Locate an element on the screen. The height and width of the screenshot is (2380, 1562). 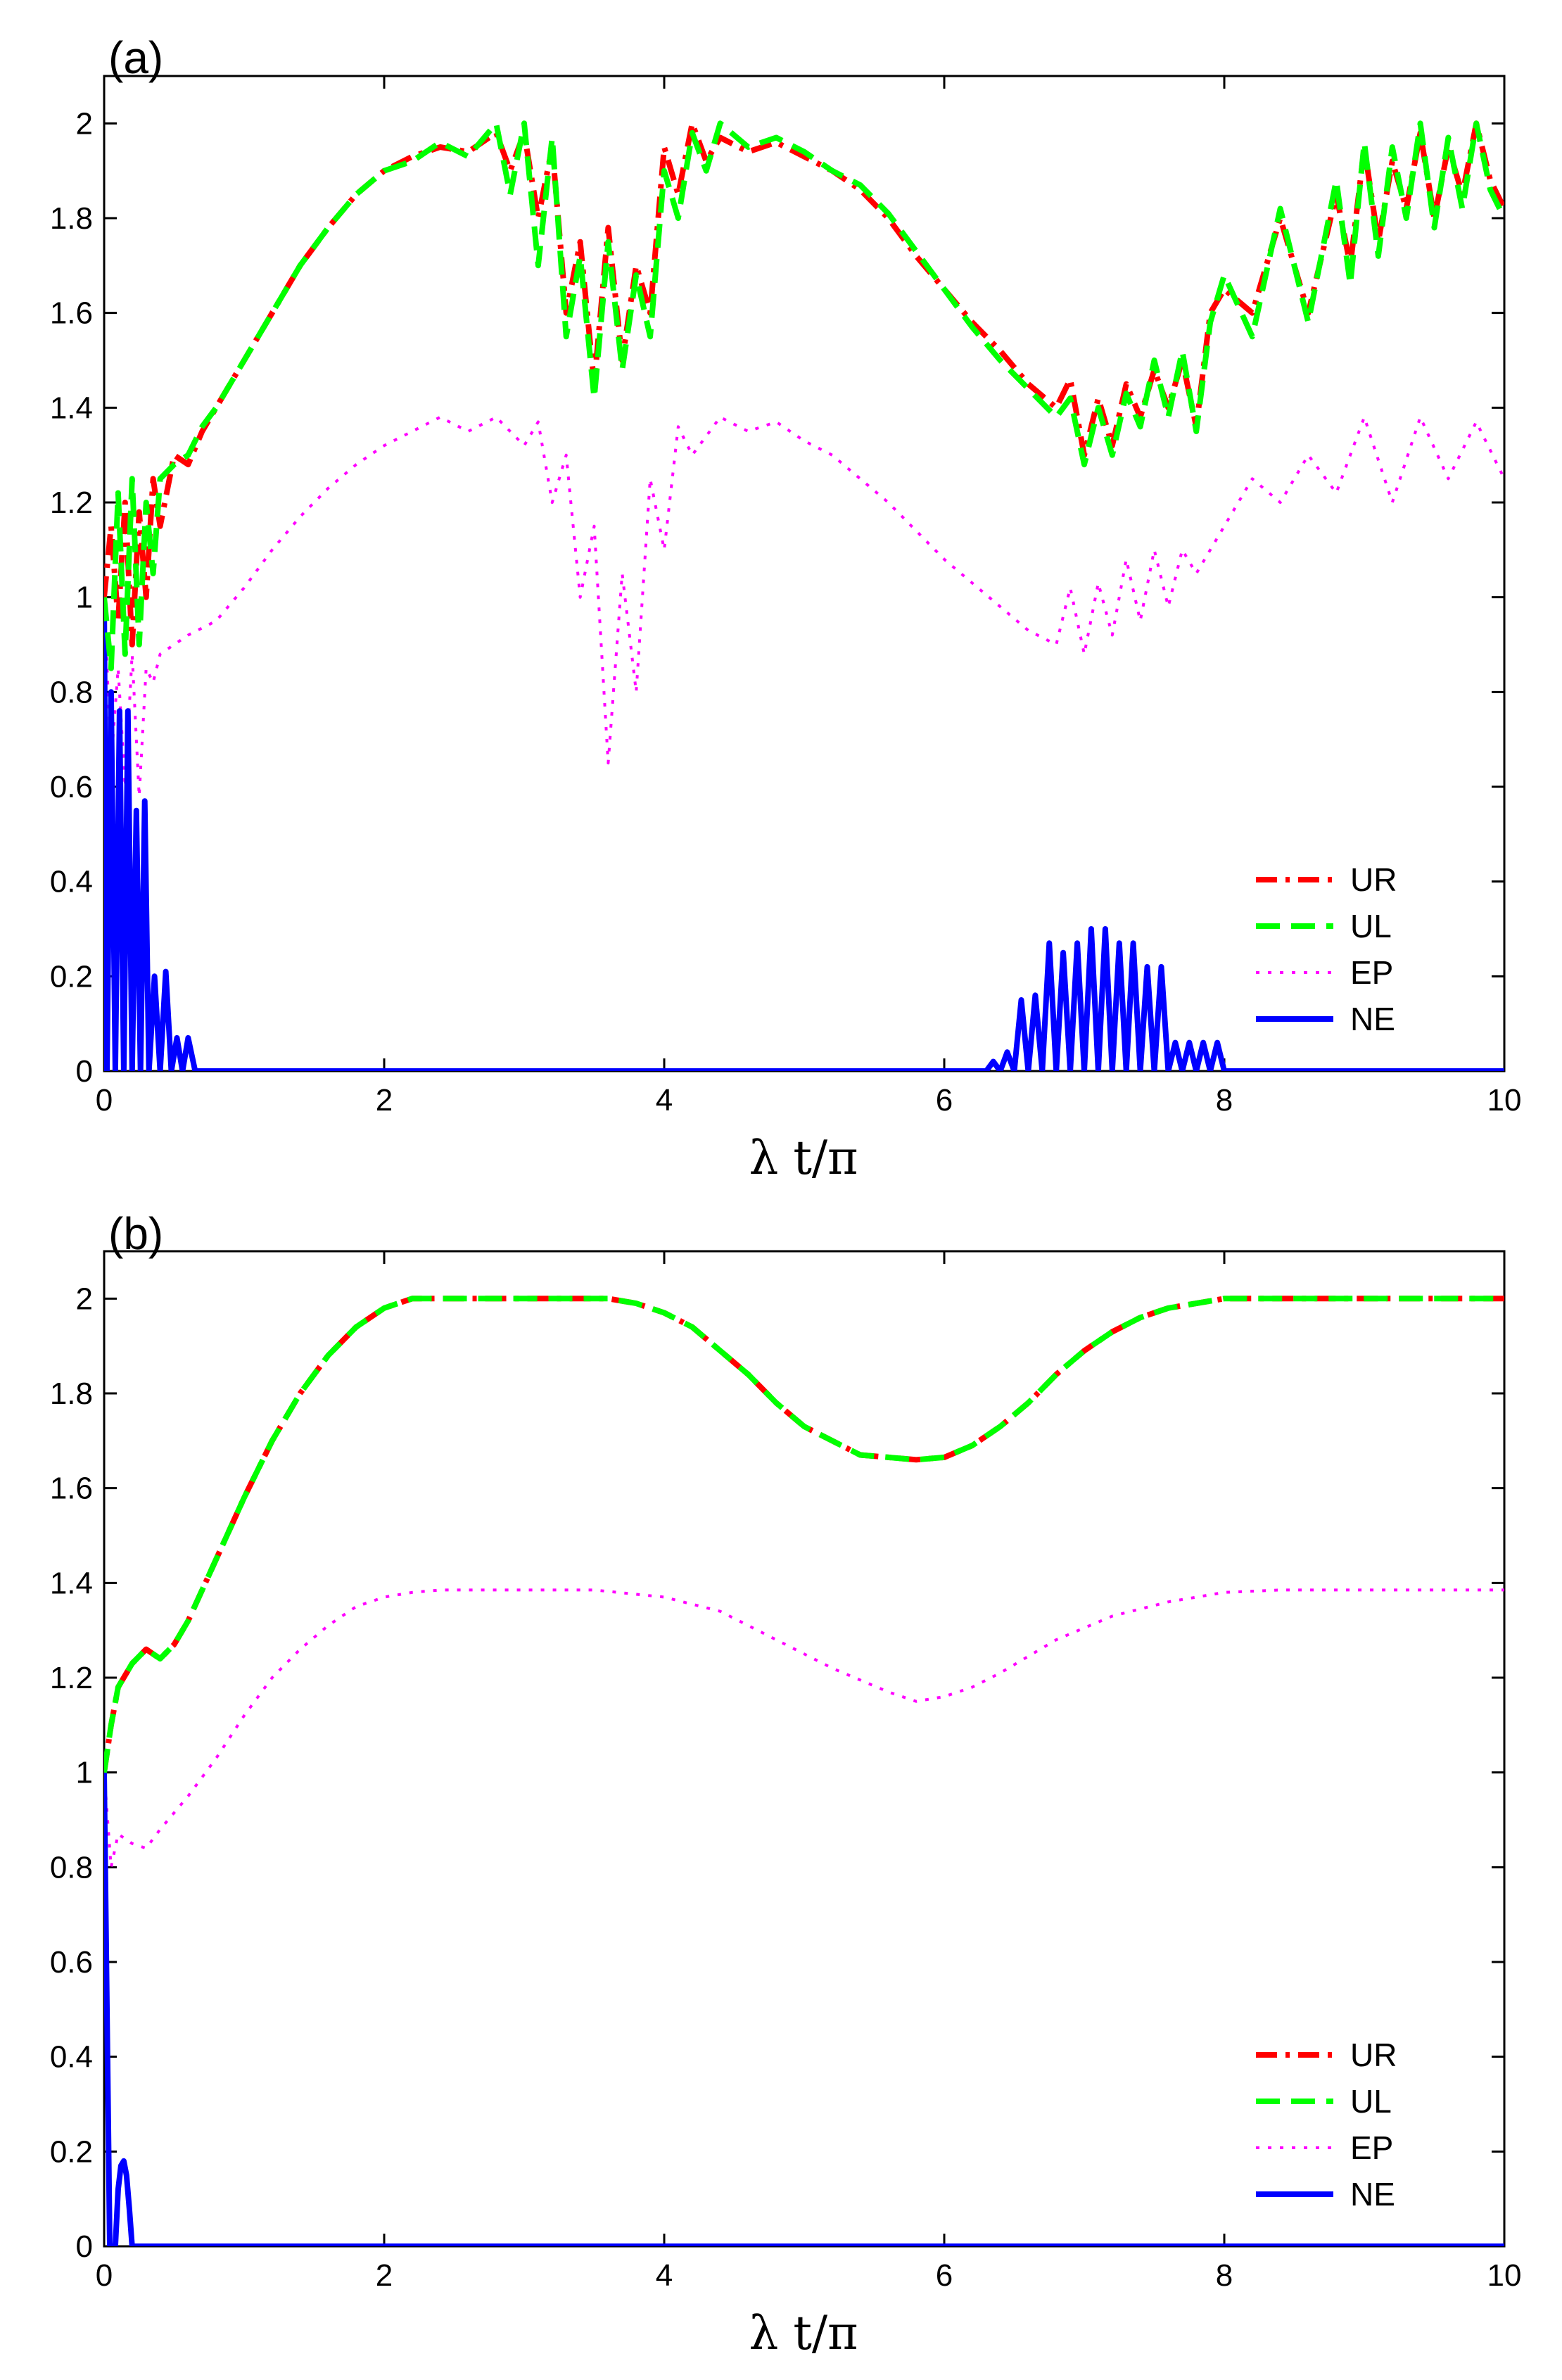
panel-a-label: (a) is located at coordinates (135, 57).